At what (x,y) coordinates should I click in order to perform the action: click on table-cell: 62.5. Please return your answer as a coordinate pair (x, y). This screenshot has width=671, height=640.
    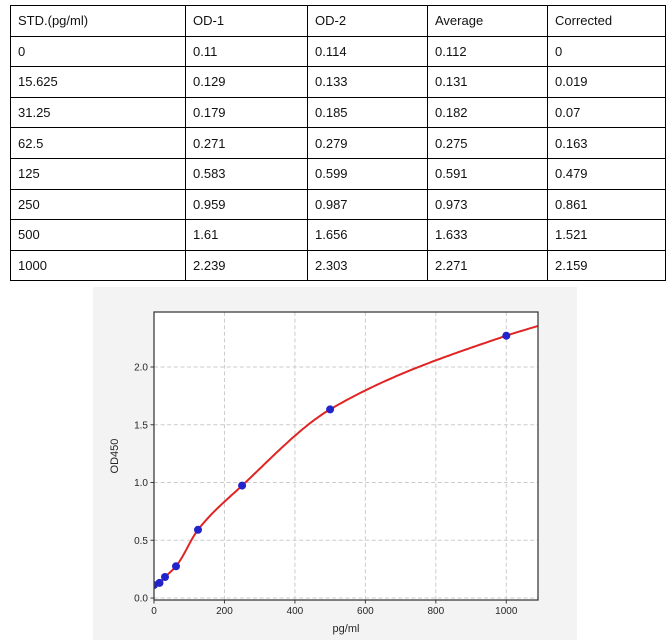
    Looking at the image, I should click on (98, 143).